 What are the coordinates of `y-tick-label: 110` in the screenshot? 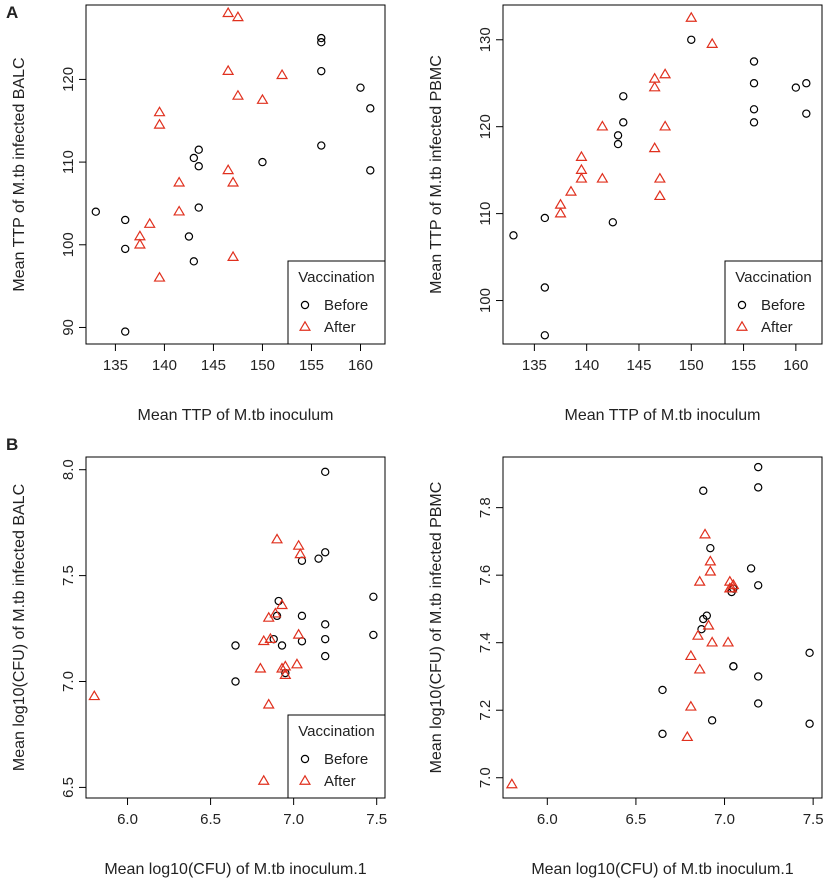 It's located at (485, 214).